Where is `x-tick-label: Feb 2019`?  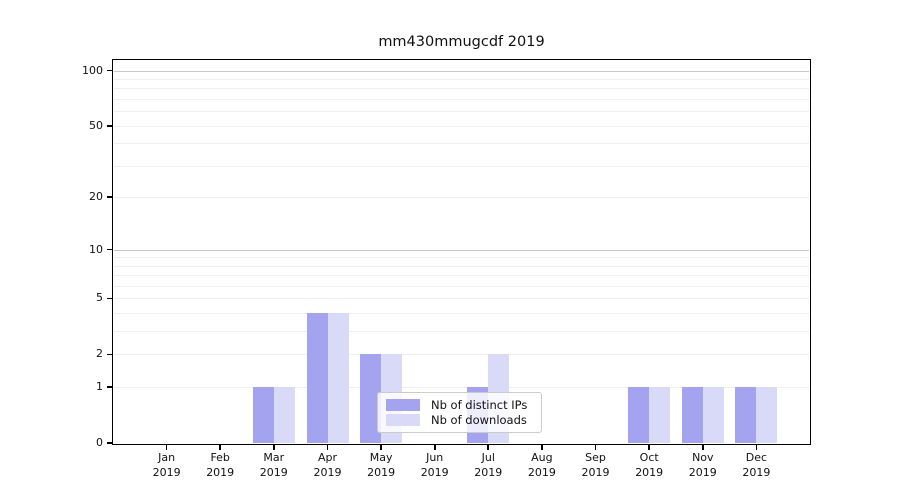
x-tick-label: Feb 2019 is located at coordinates (220, 465).